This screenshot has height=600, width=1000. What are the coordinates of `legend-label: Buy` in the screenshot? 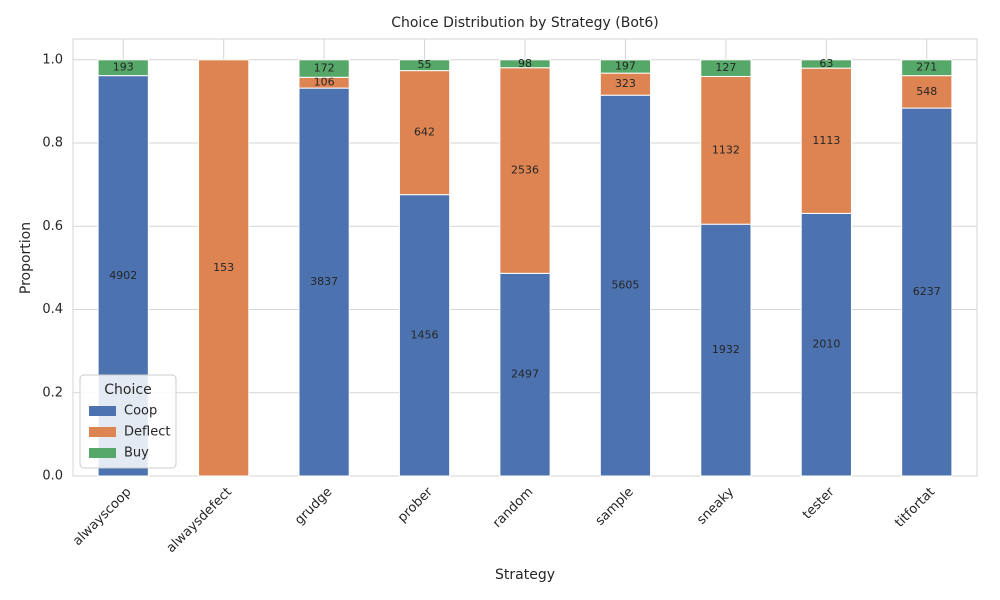 It's located at (136, 453).